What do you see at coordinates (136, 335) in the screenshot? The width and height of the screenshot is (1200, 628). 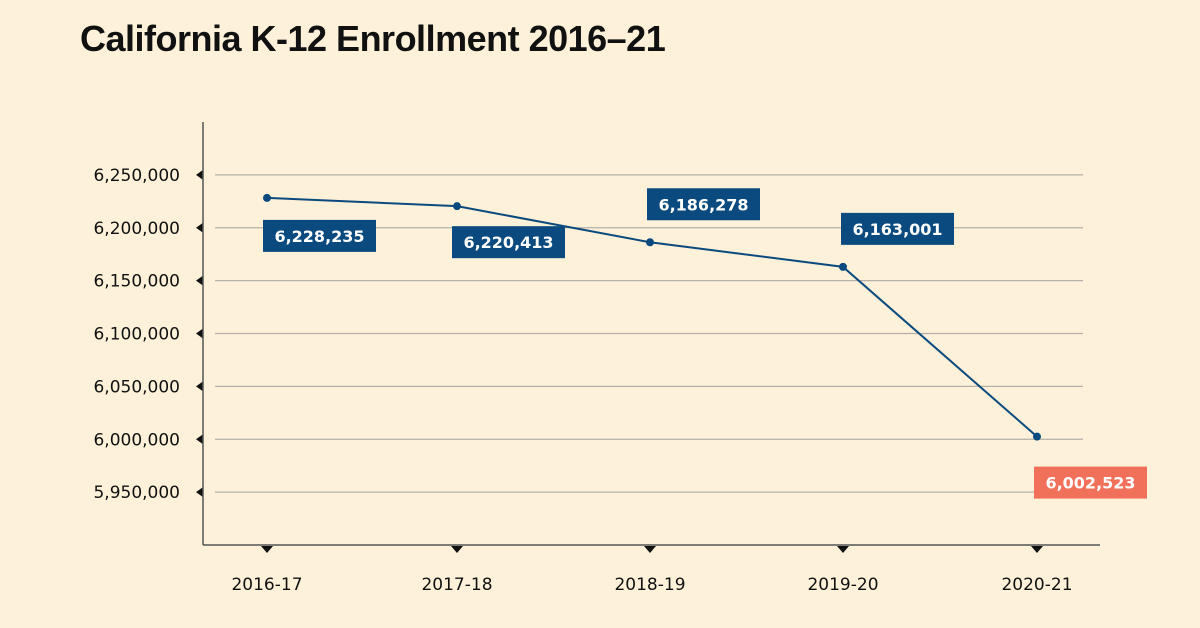 I see `y-tick-label: 6,100,000` at bounding box center [136, 335].